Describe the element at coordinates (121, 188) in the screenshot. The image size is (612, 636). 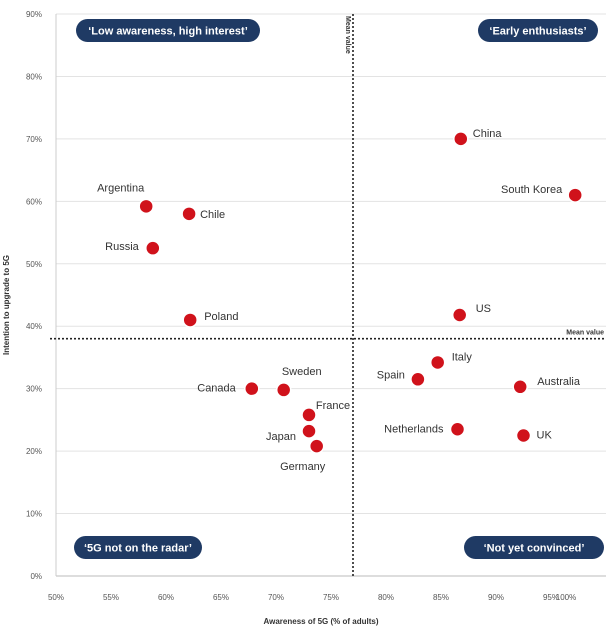
I see `point-label: Argentina` at that location.